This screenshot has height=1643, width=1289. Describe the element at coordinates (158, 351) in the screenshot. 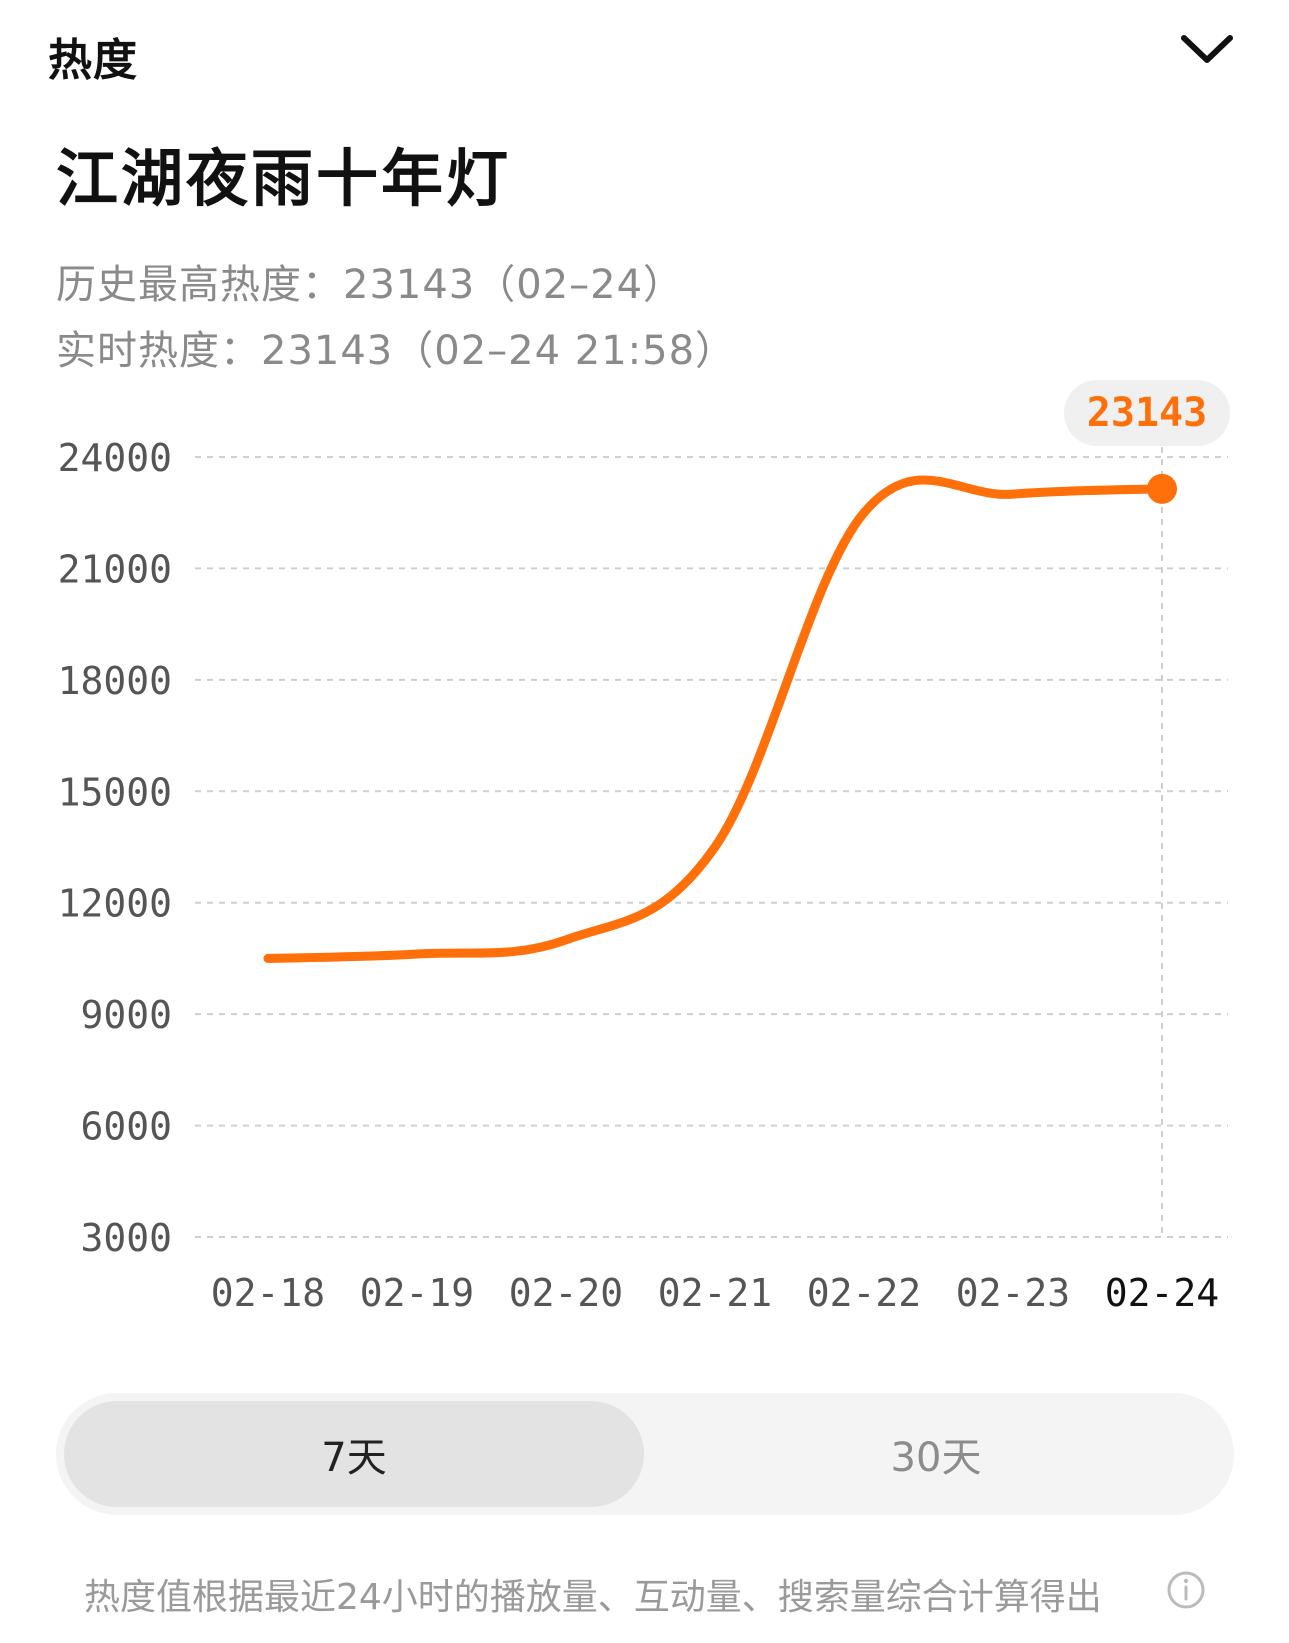

I see `realtime-heat-label: 实时热度：` at that location.